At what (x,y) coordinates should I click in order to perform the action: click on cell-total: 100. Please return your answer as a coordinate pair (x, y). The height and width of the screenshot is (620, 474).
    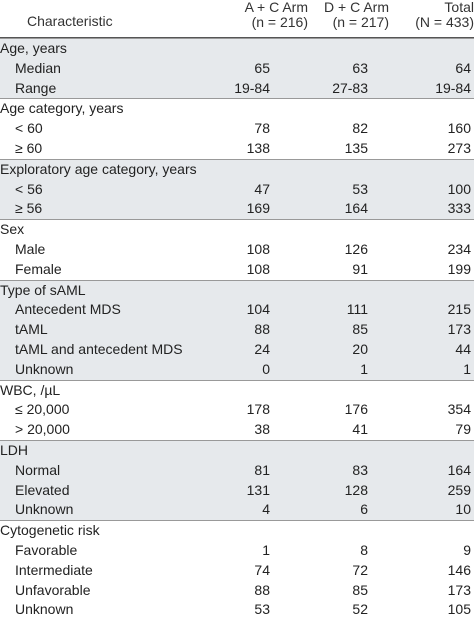
    Looking at the image, I should click on (459, 188).